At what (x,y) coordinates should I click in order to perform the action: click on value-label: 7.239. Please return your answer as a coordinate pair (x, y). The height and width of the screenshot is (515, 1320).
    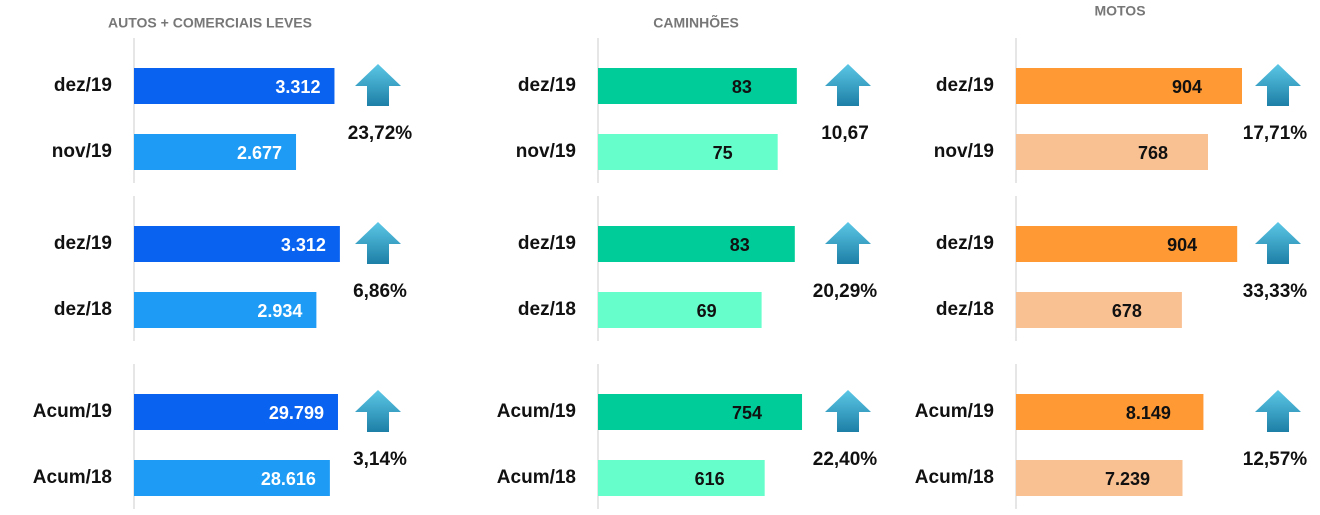
    Looking at the image, I should click on (1127, 479).